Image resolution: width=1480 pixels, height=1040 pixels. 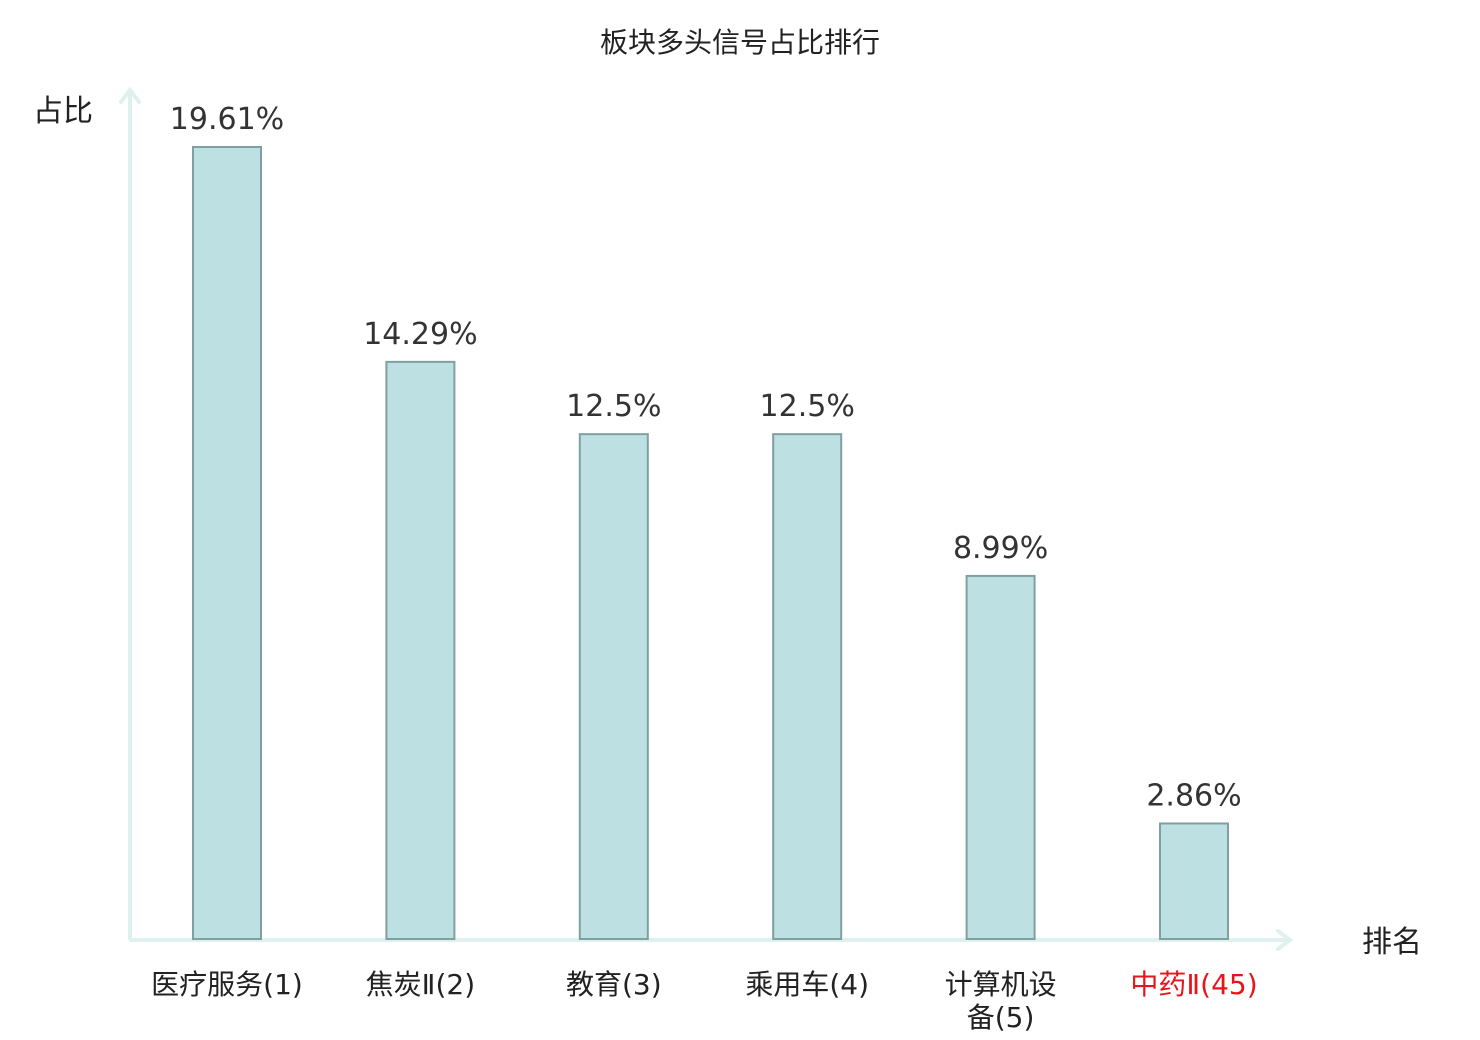 I want to click on x-tick-label: 中药Ⅱ(45), so click(x=1193, y=984).